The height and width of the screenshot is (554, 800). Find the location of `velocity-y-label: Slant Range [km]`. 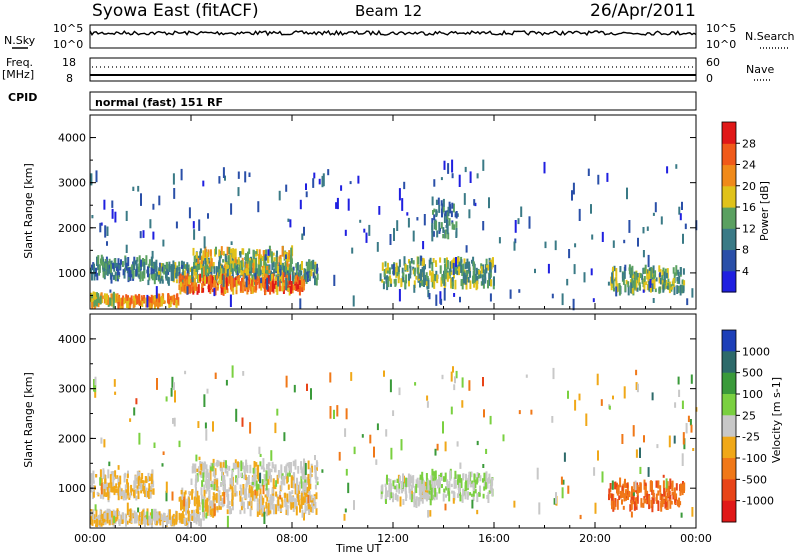

velocity-y-label: Slant Range [km] is located at coordinates (28, 420).